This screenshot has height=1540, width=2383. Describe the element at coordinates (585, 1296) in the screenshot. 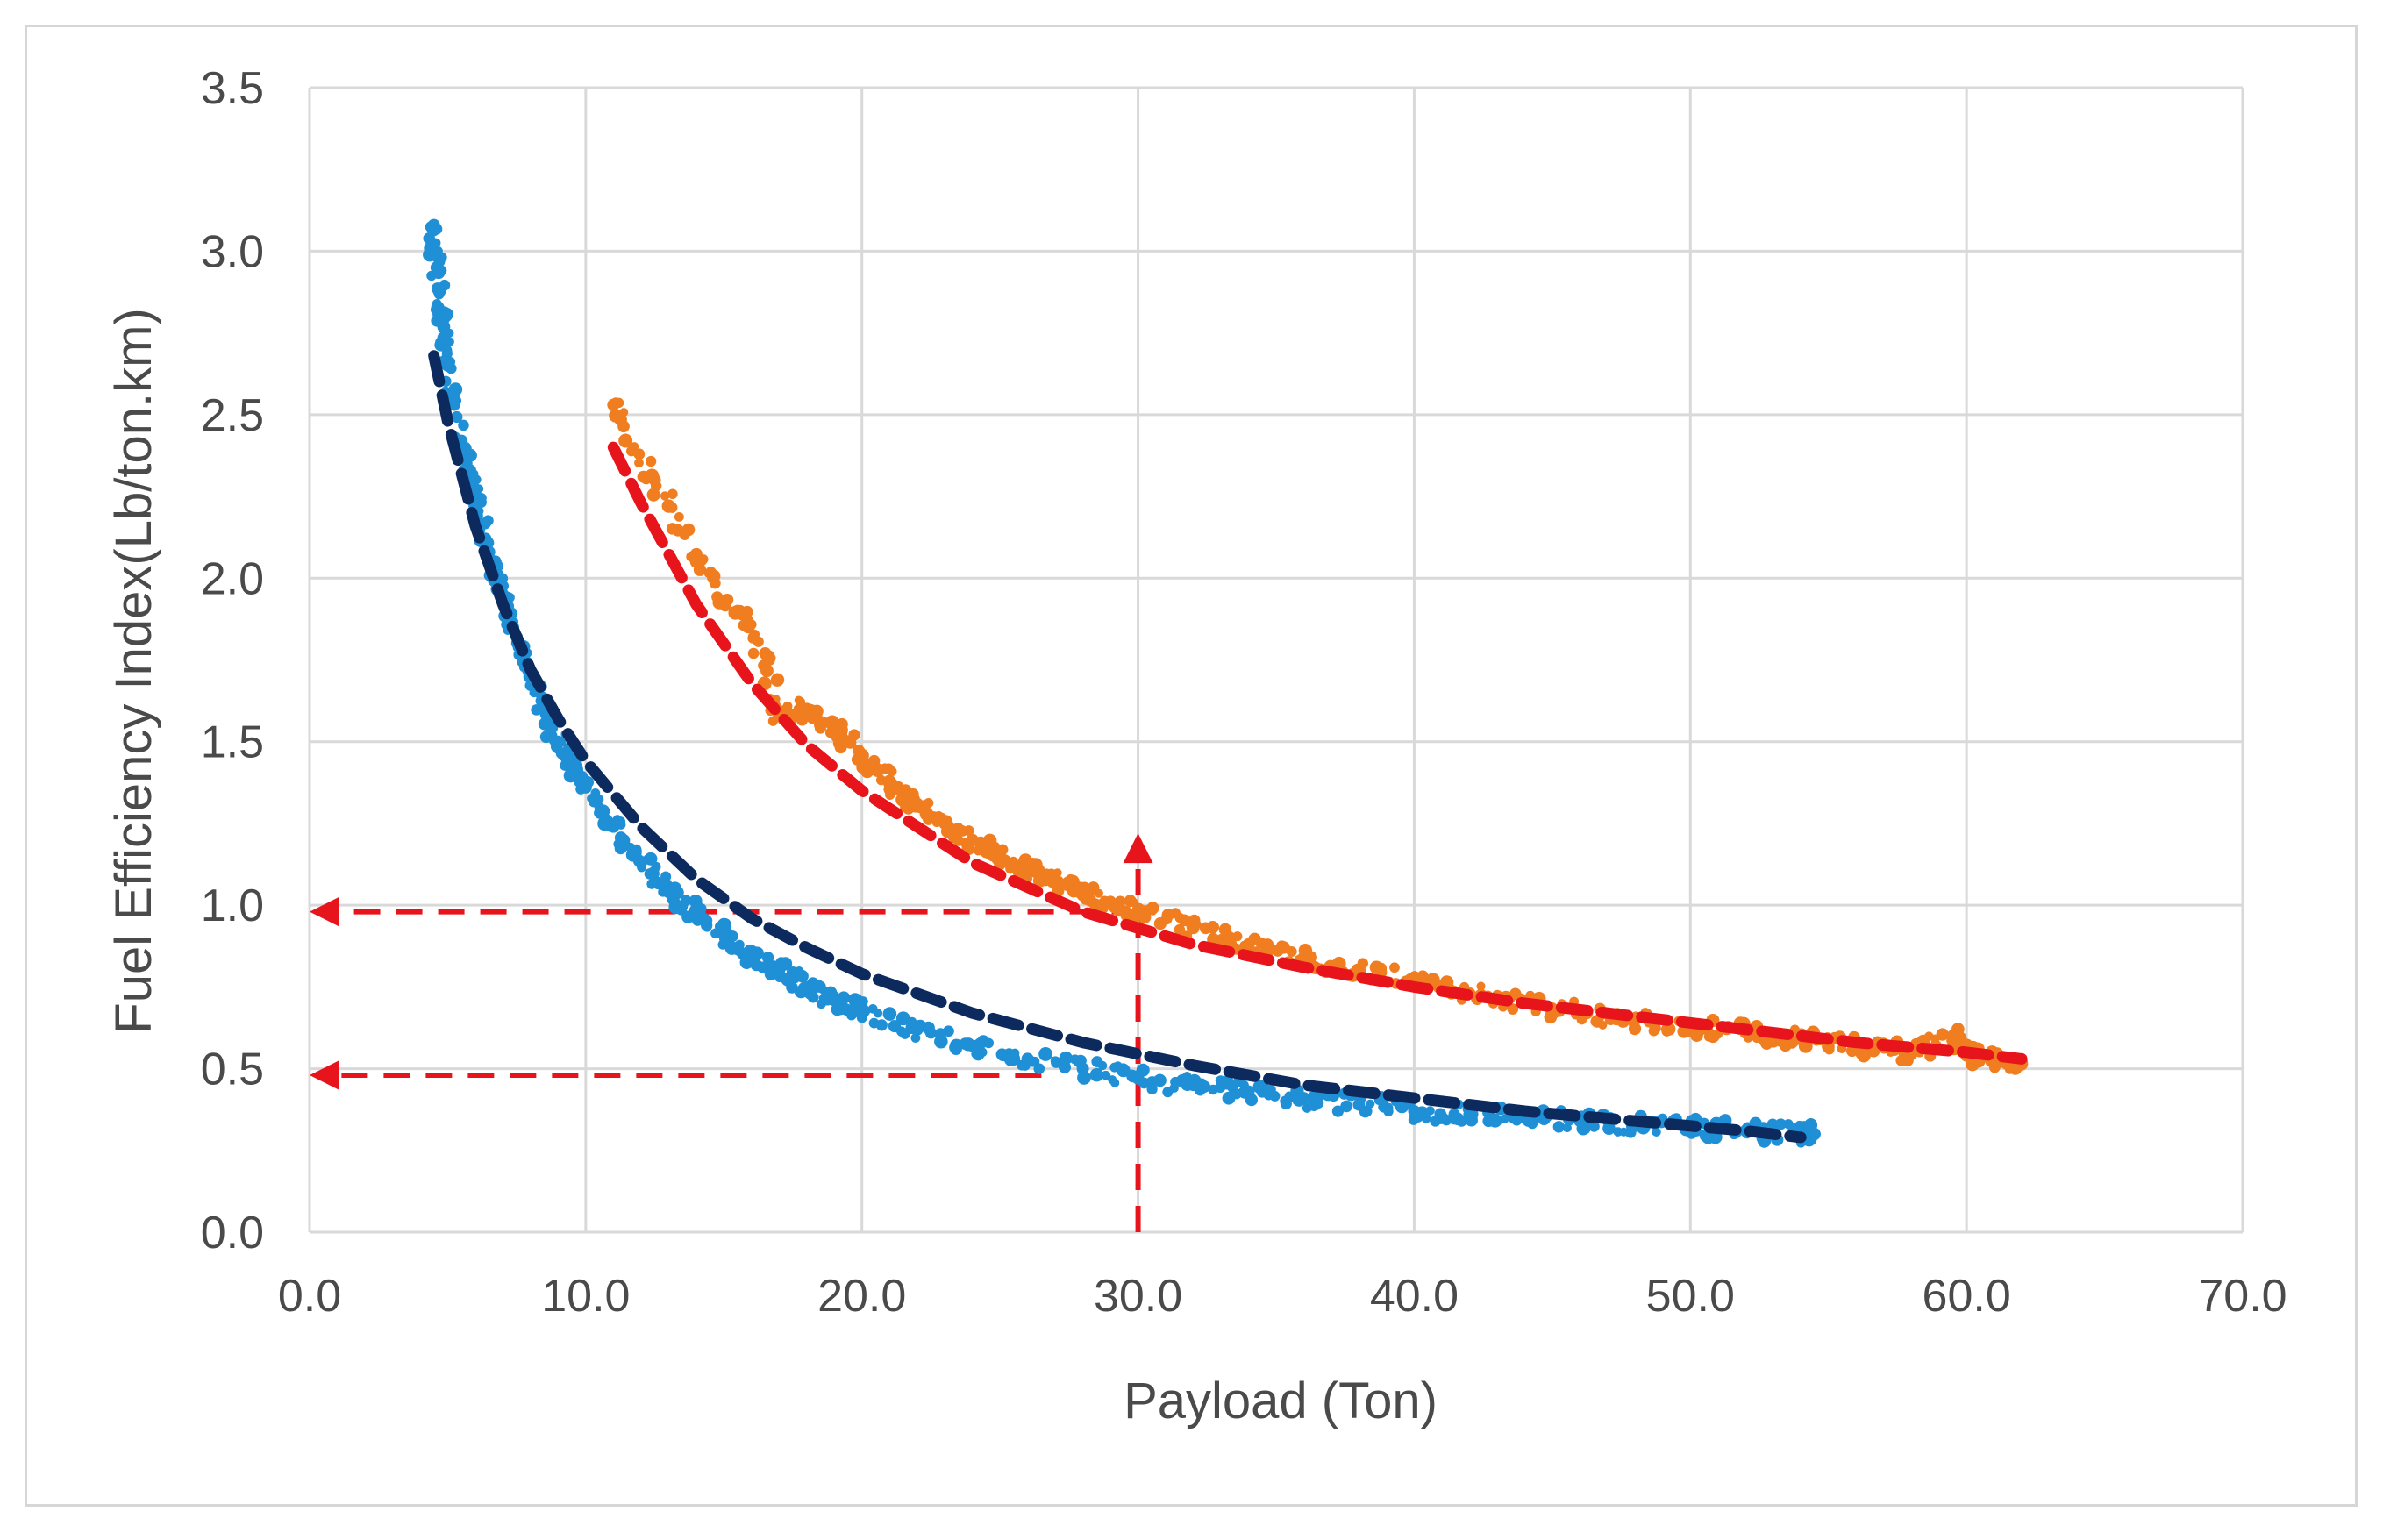

I see `x-tick-label: 10.0` at that location.